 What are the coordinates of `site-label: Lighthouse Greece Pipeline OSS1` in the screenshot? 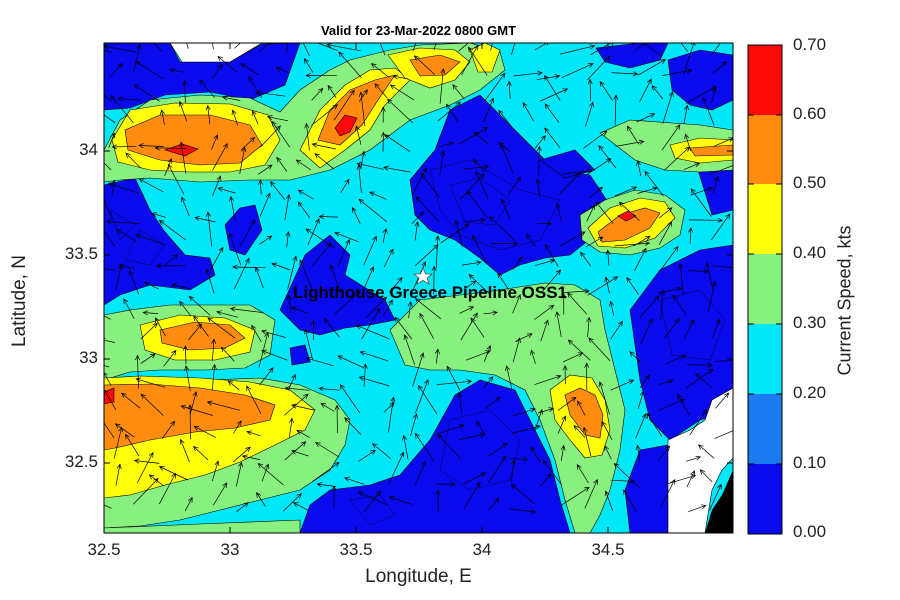 It's located at (430, 292).